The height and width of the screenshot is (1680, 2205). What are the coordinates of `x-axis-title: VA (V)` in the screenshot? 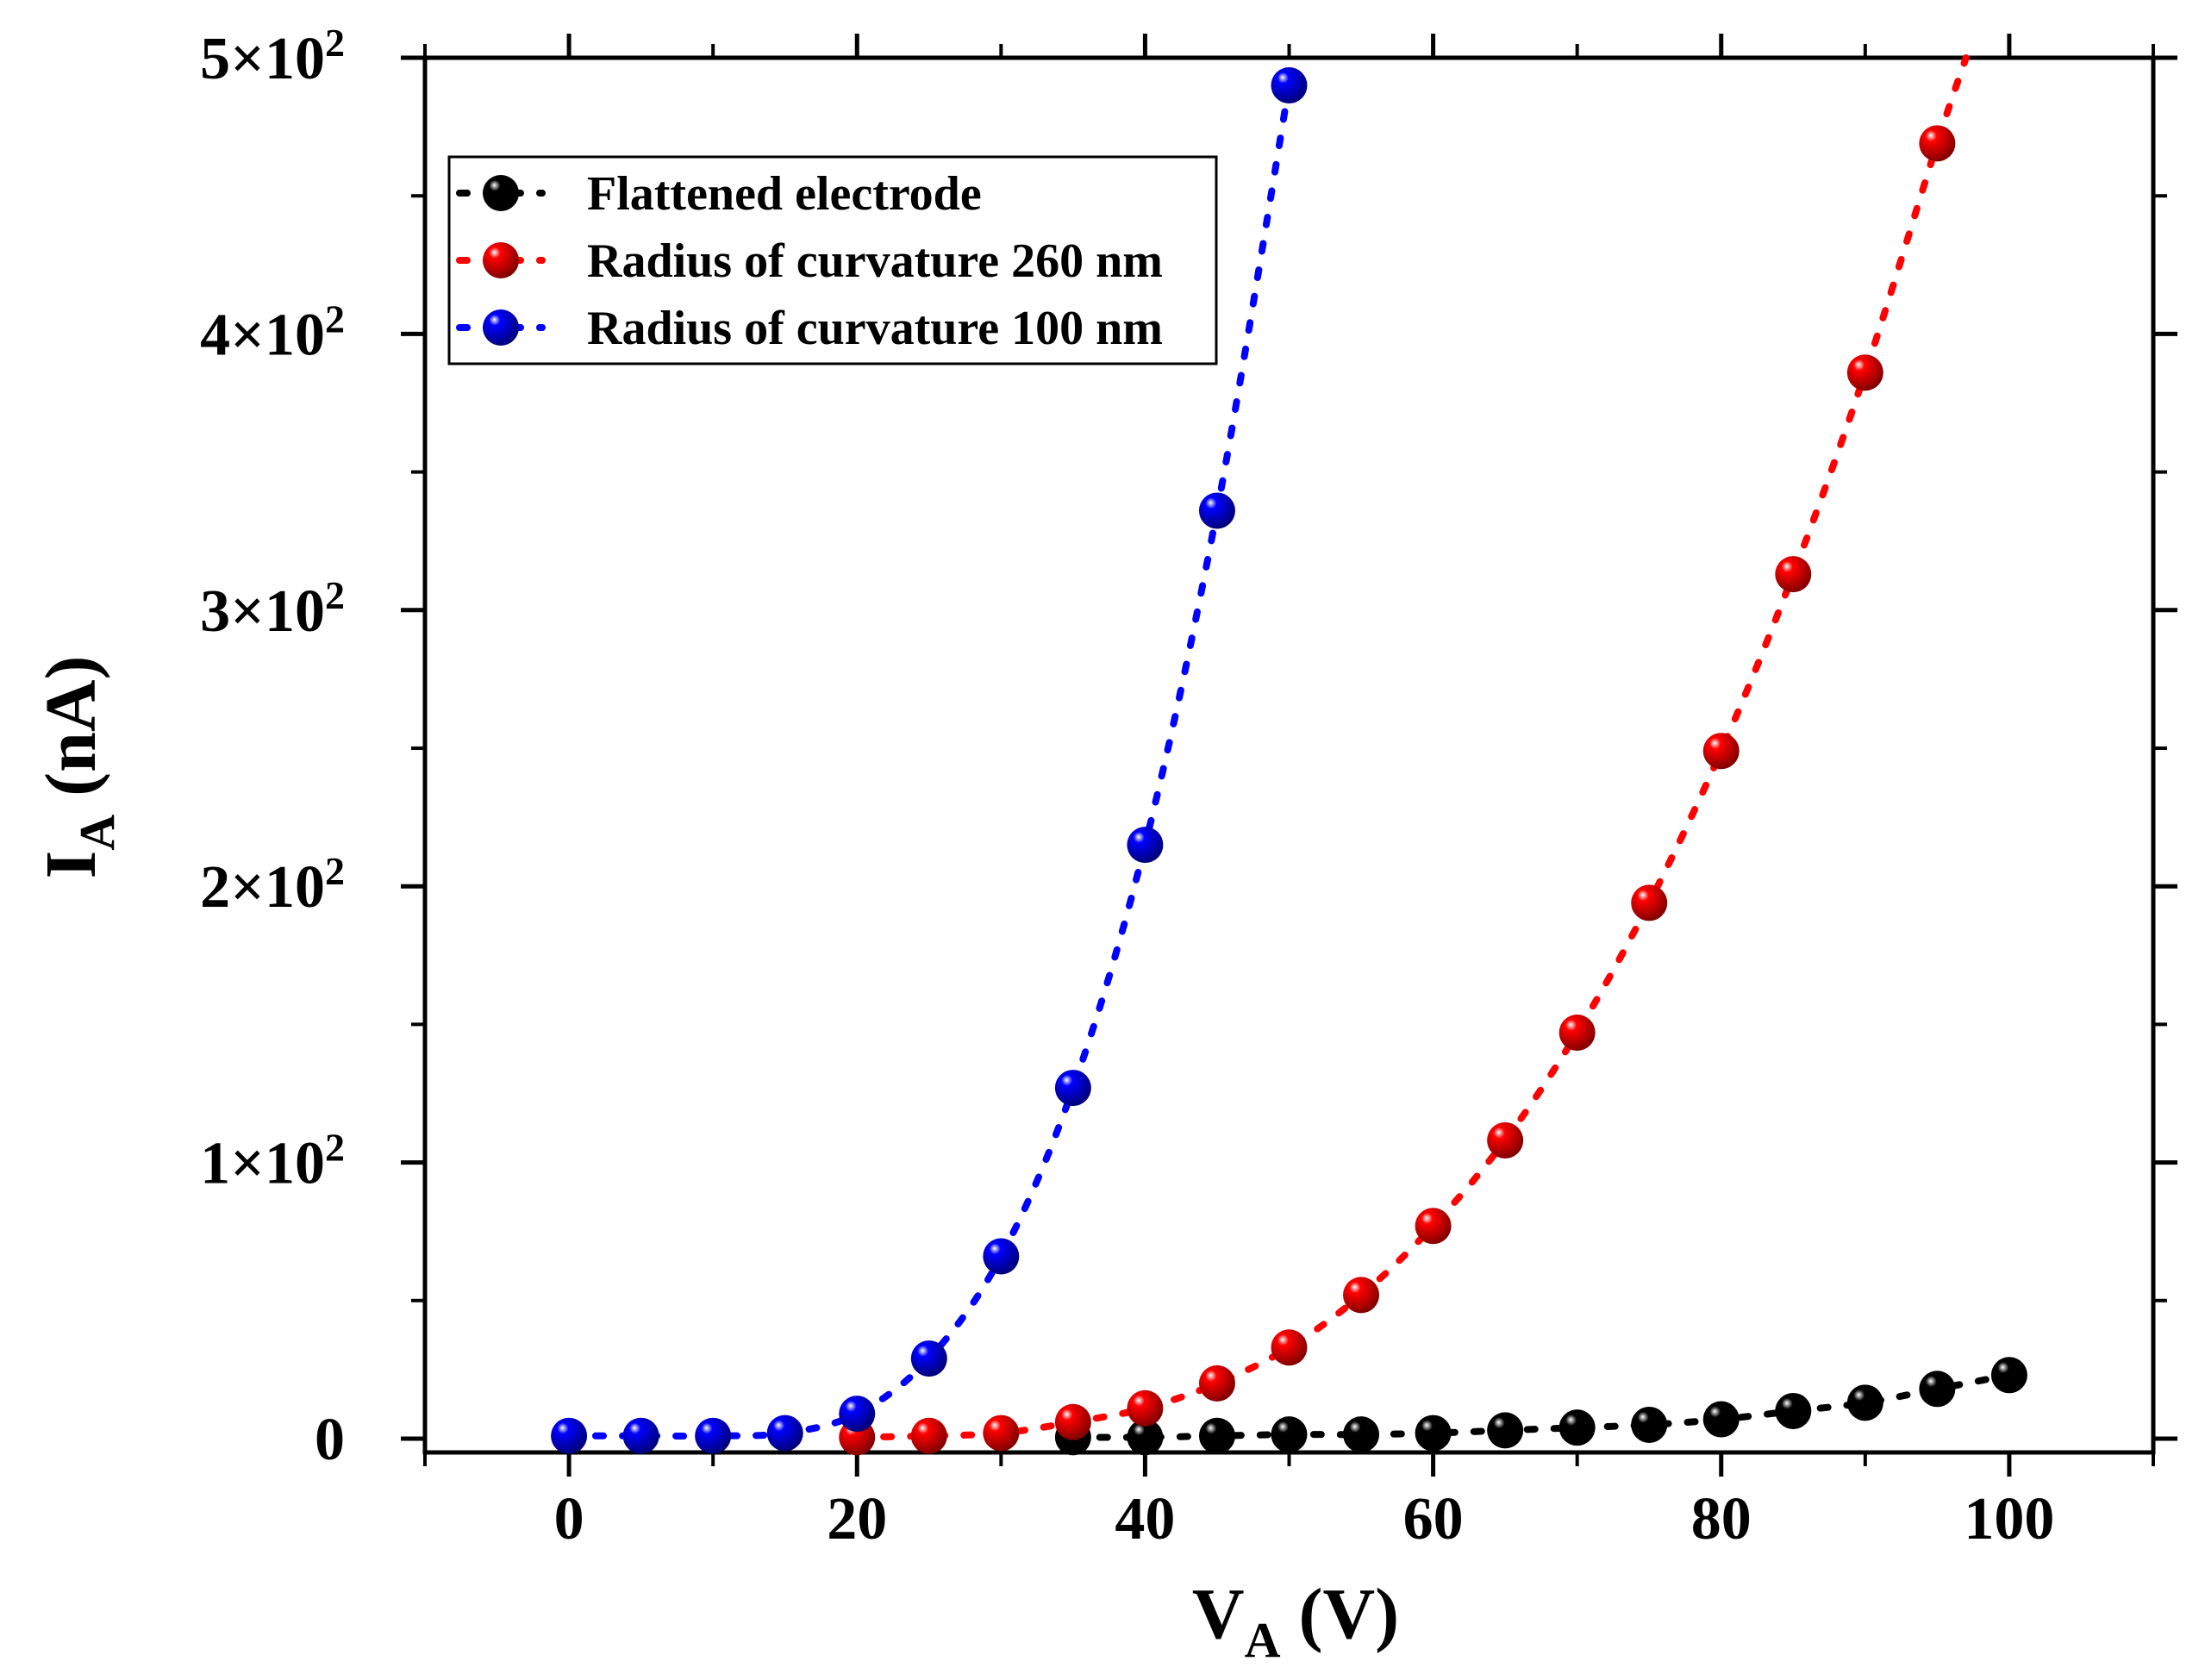 It's located at (1295, 1621).